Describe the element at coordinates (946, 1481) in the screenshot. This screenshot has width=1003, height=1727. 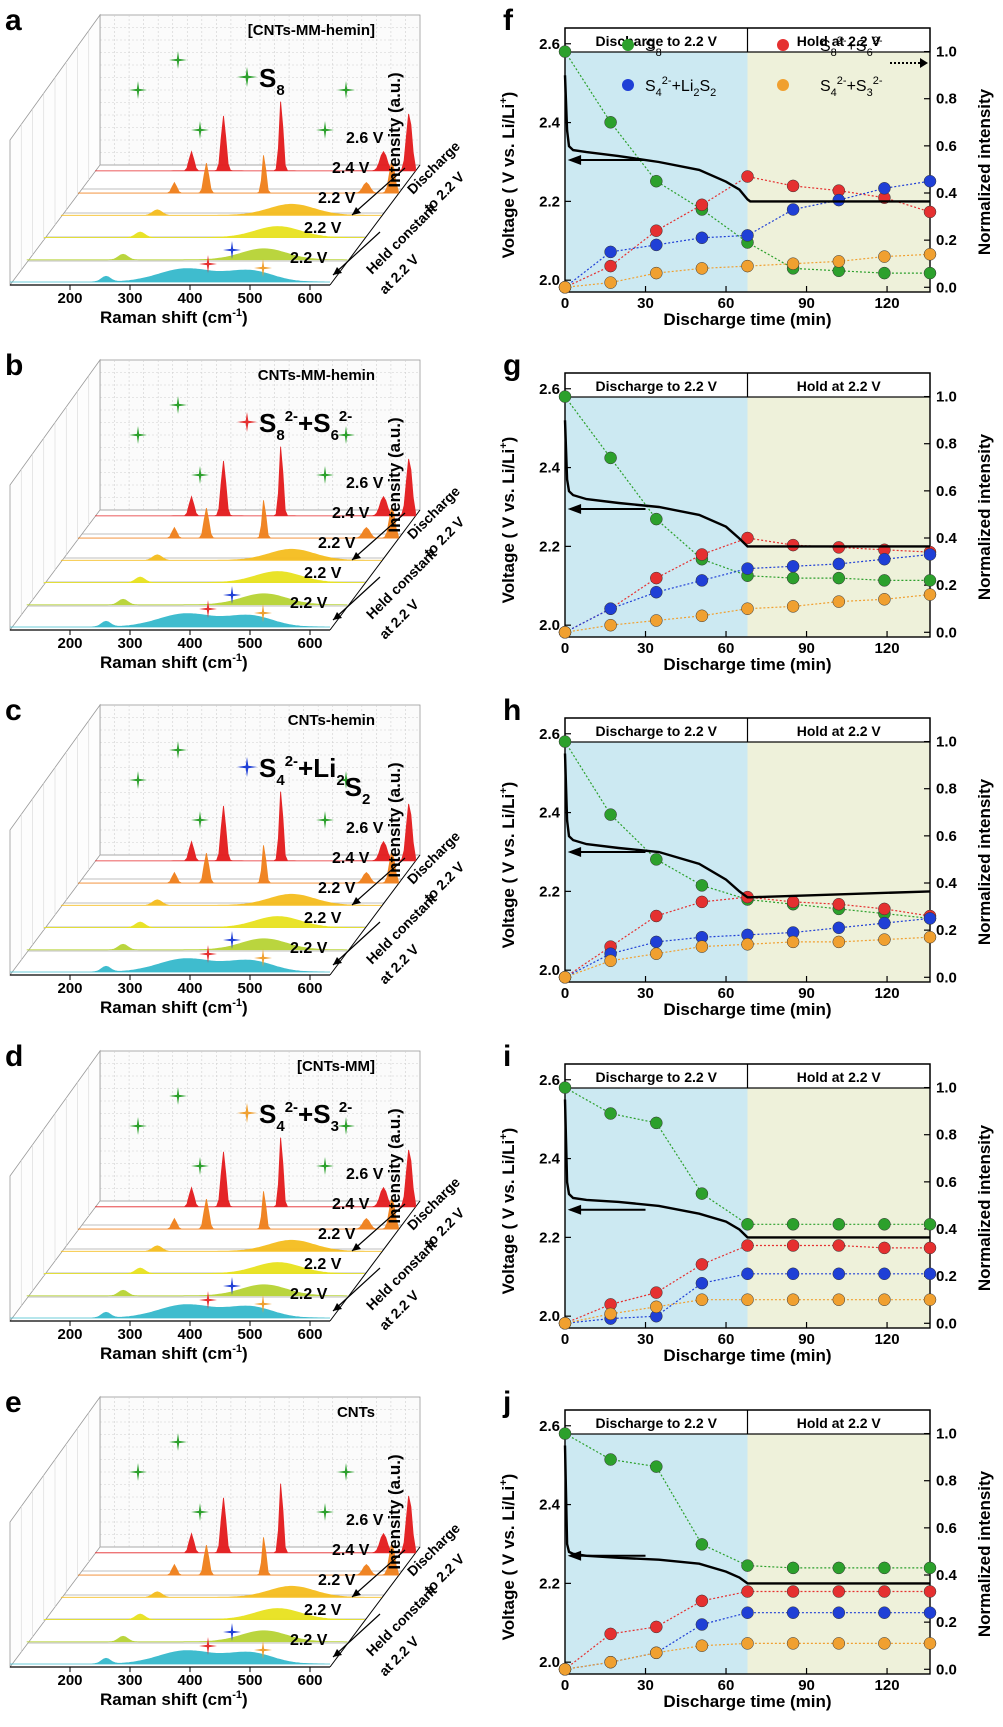
I see `y-right-tick-label: 0.8` at that location.